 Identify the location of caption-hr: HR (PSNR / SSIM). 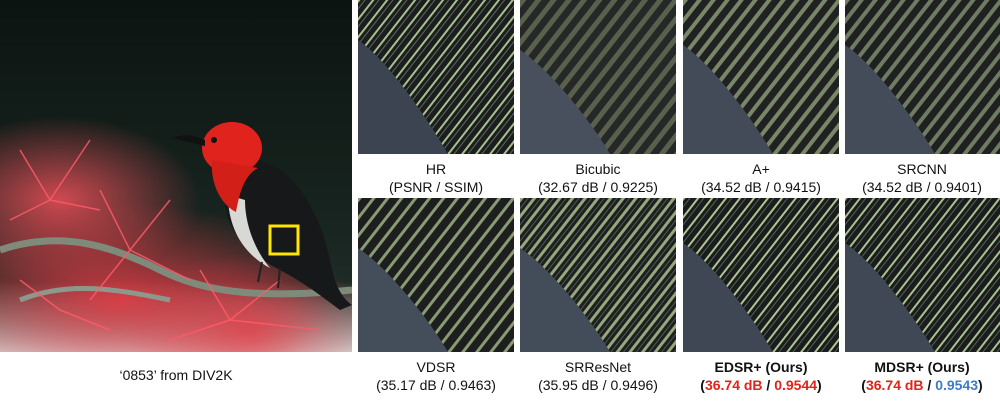
(436, 178).